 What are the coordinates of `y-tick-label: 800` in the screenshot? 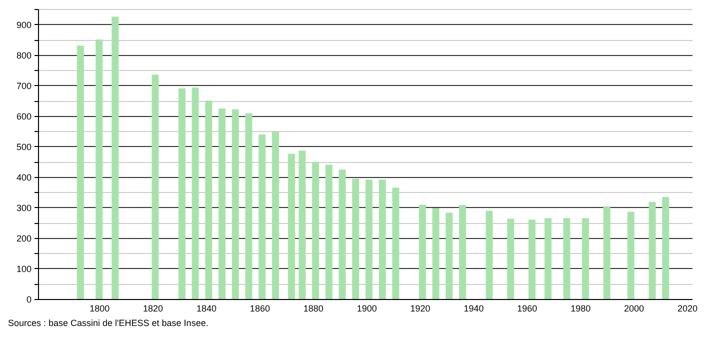 It's located at (24, 55).